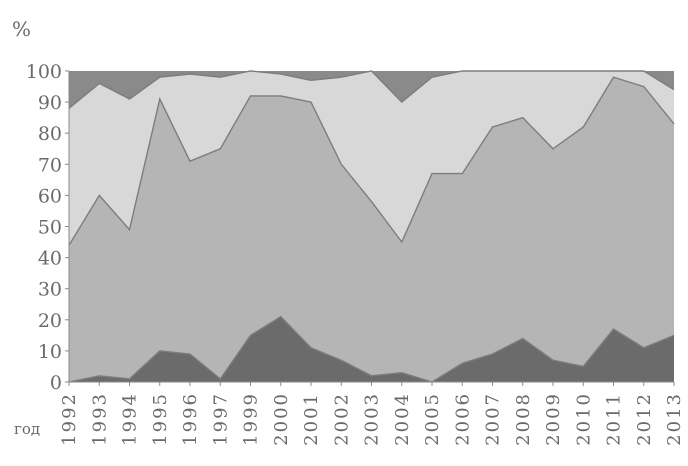 The image size is (688, 466). What do you see at coordinates (50, 134) in the screenshot?
I see `y-tick-label: 80` at bounding box center [50, 134].